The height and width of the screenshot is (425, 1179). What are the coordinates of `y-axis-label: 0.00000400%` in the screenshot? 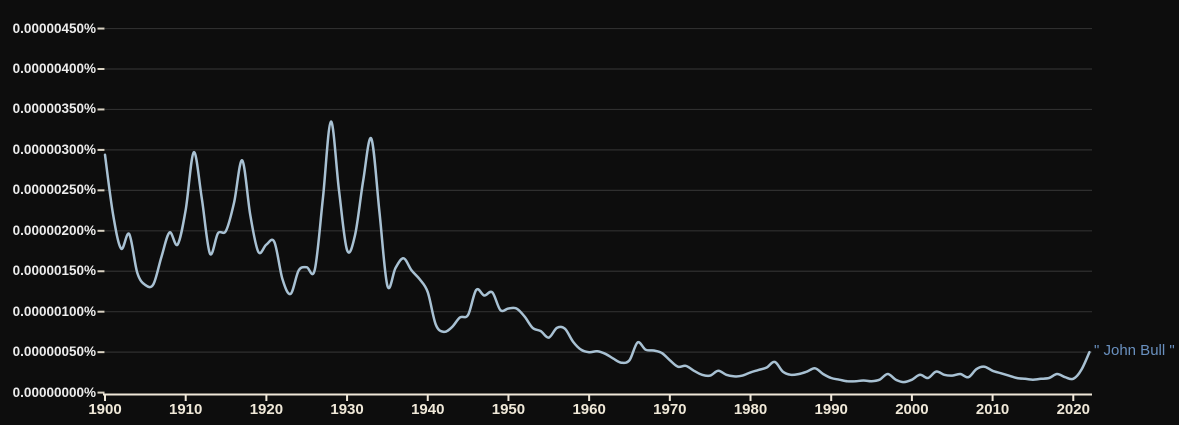 It's located at (54, 68).